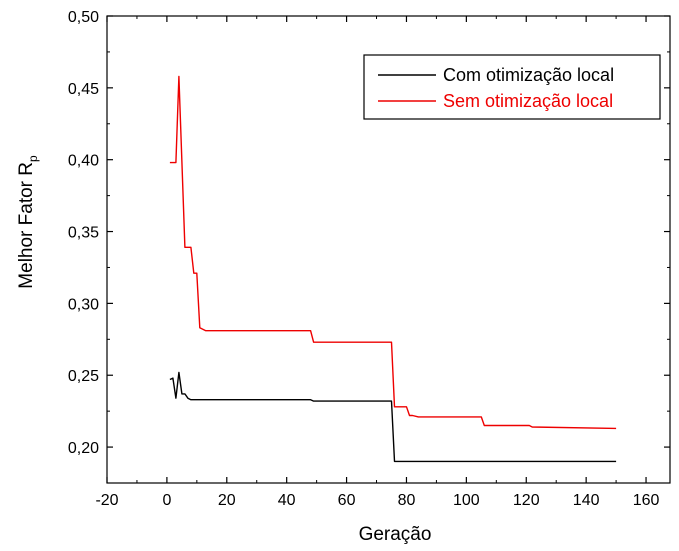 This screenshot has width=679, height=551. What do you see at coordinates (646, 500) in the screenshot?
I see `x-tick-label: 160` at bounding box center [646, 500].